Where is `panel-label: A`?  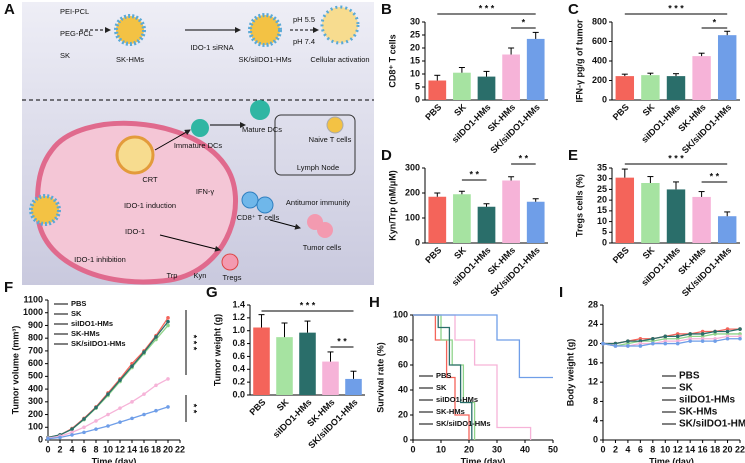 panel-label: A is located at coordinates (9, 9).